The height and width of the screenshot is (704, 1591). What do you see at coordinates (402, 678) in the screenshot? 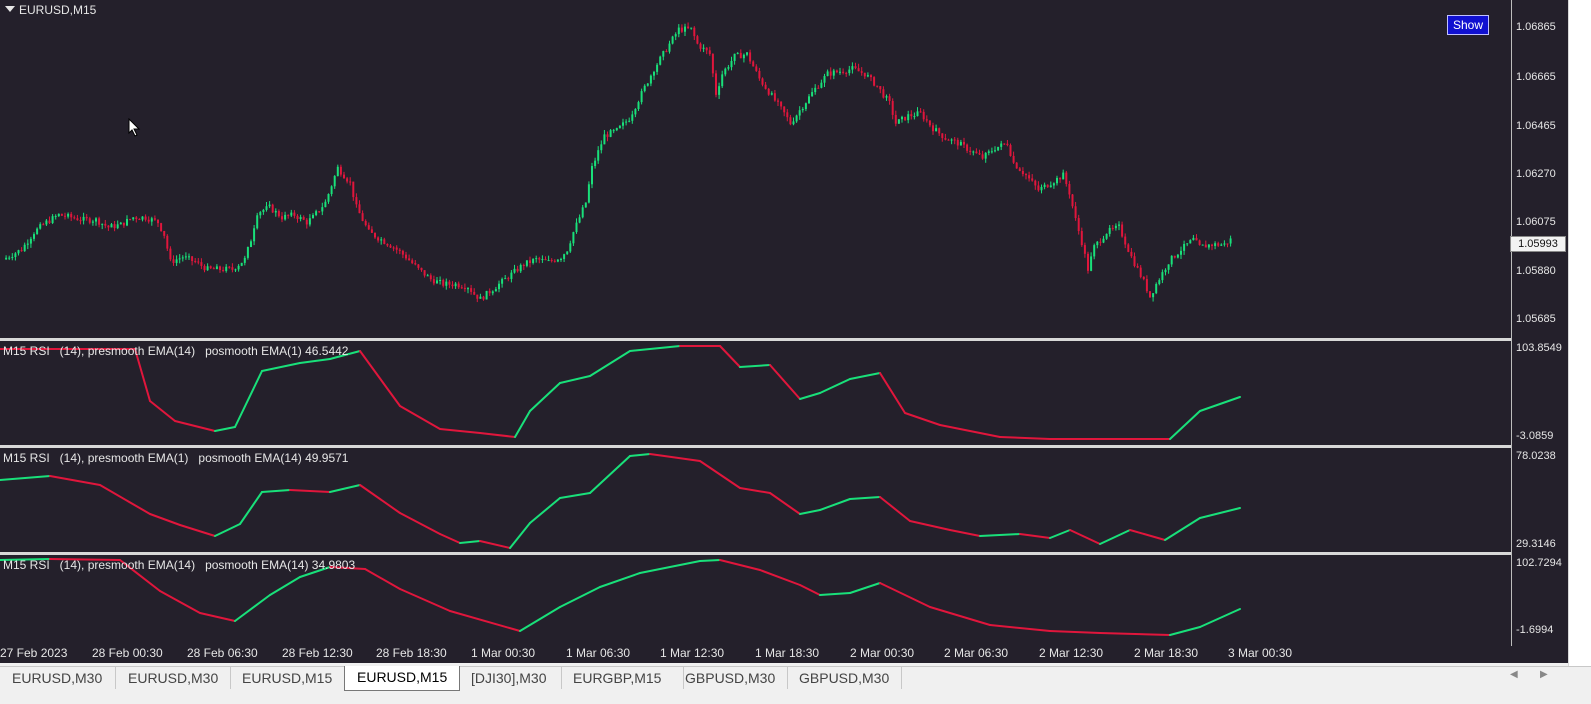
I see `tab-eurusd-m15-active: EURUSD,M15` at bounding box center [402, 678].